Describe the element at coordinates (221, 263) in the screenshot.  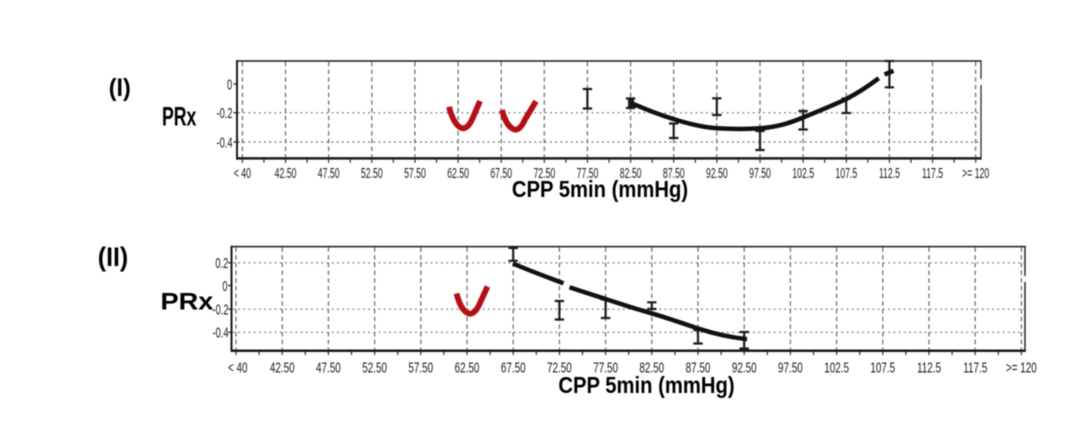
I see `svg-text: 0.2` at that location.